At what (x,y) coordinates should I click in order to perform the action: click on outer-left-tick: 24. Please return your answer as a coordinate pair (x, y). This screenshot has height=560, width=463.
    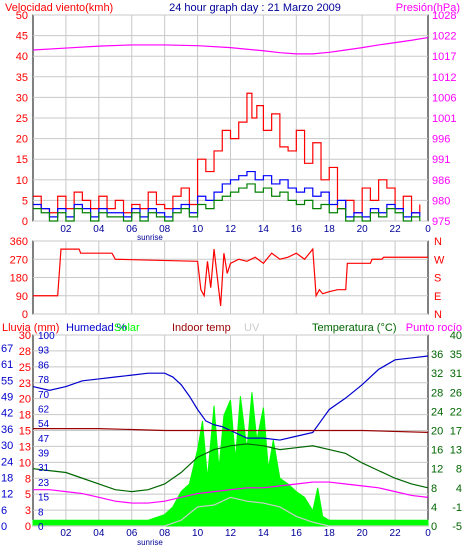
    Looking at the image, I should click on (7, 462).